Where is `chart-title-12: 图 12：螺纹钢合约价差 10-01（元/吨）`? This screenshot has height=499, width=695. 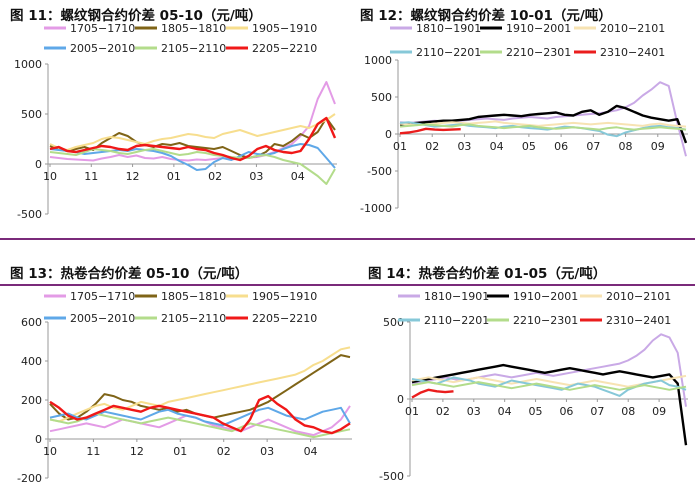 chart-title-12: 图 12：螺纹钢合约价差 10-01（元/吨） is located at coordinates (486, 16).